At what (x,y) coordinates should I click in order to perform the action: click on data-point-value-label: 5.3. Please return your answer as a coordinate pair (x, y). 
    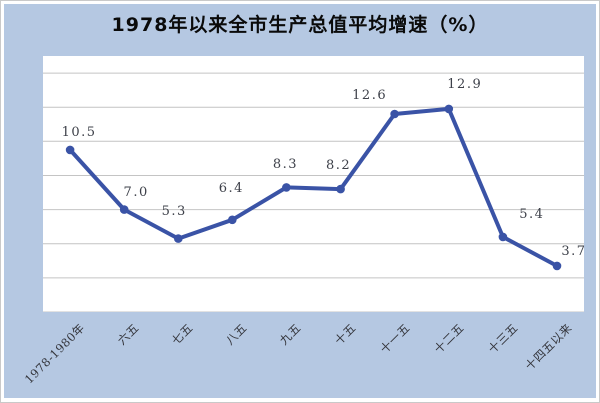
    Looking at the image, I should click on (174, 211).